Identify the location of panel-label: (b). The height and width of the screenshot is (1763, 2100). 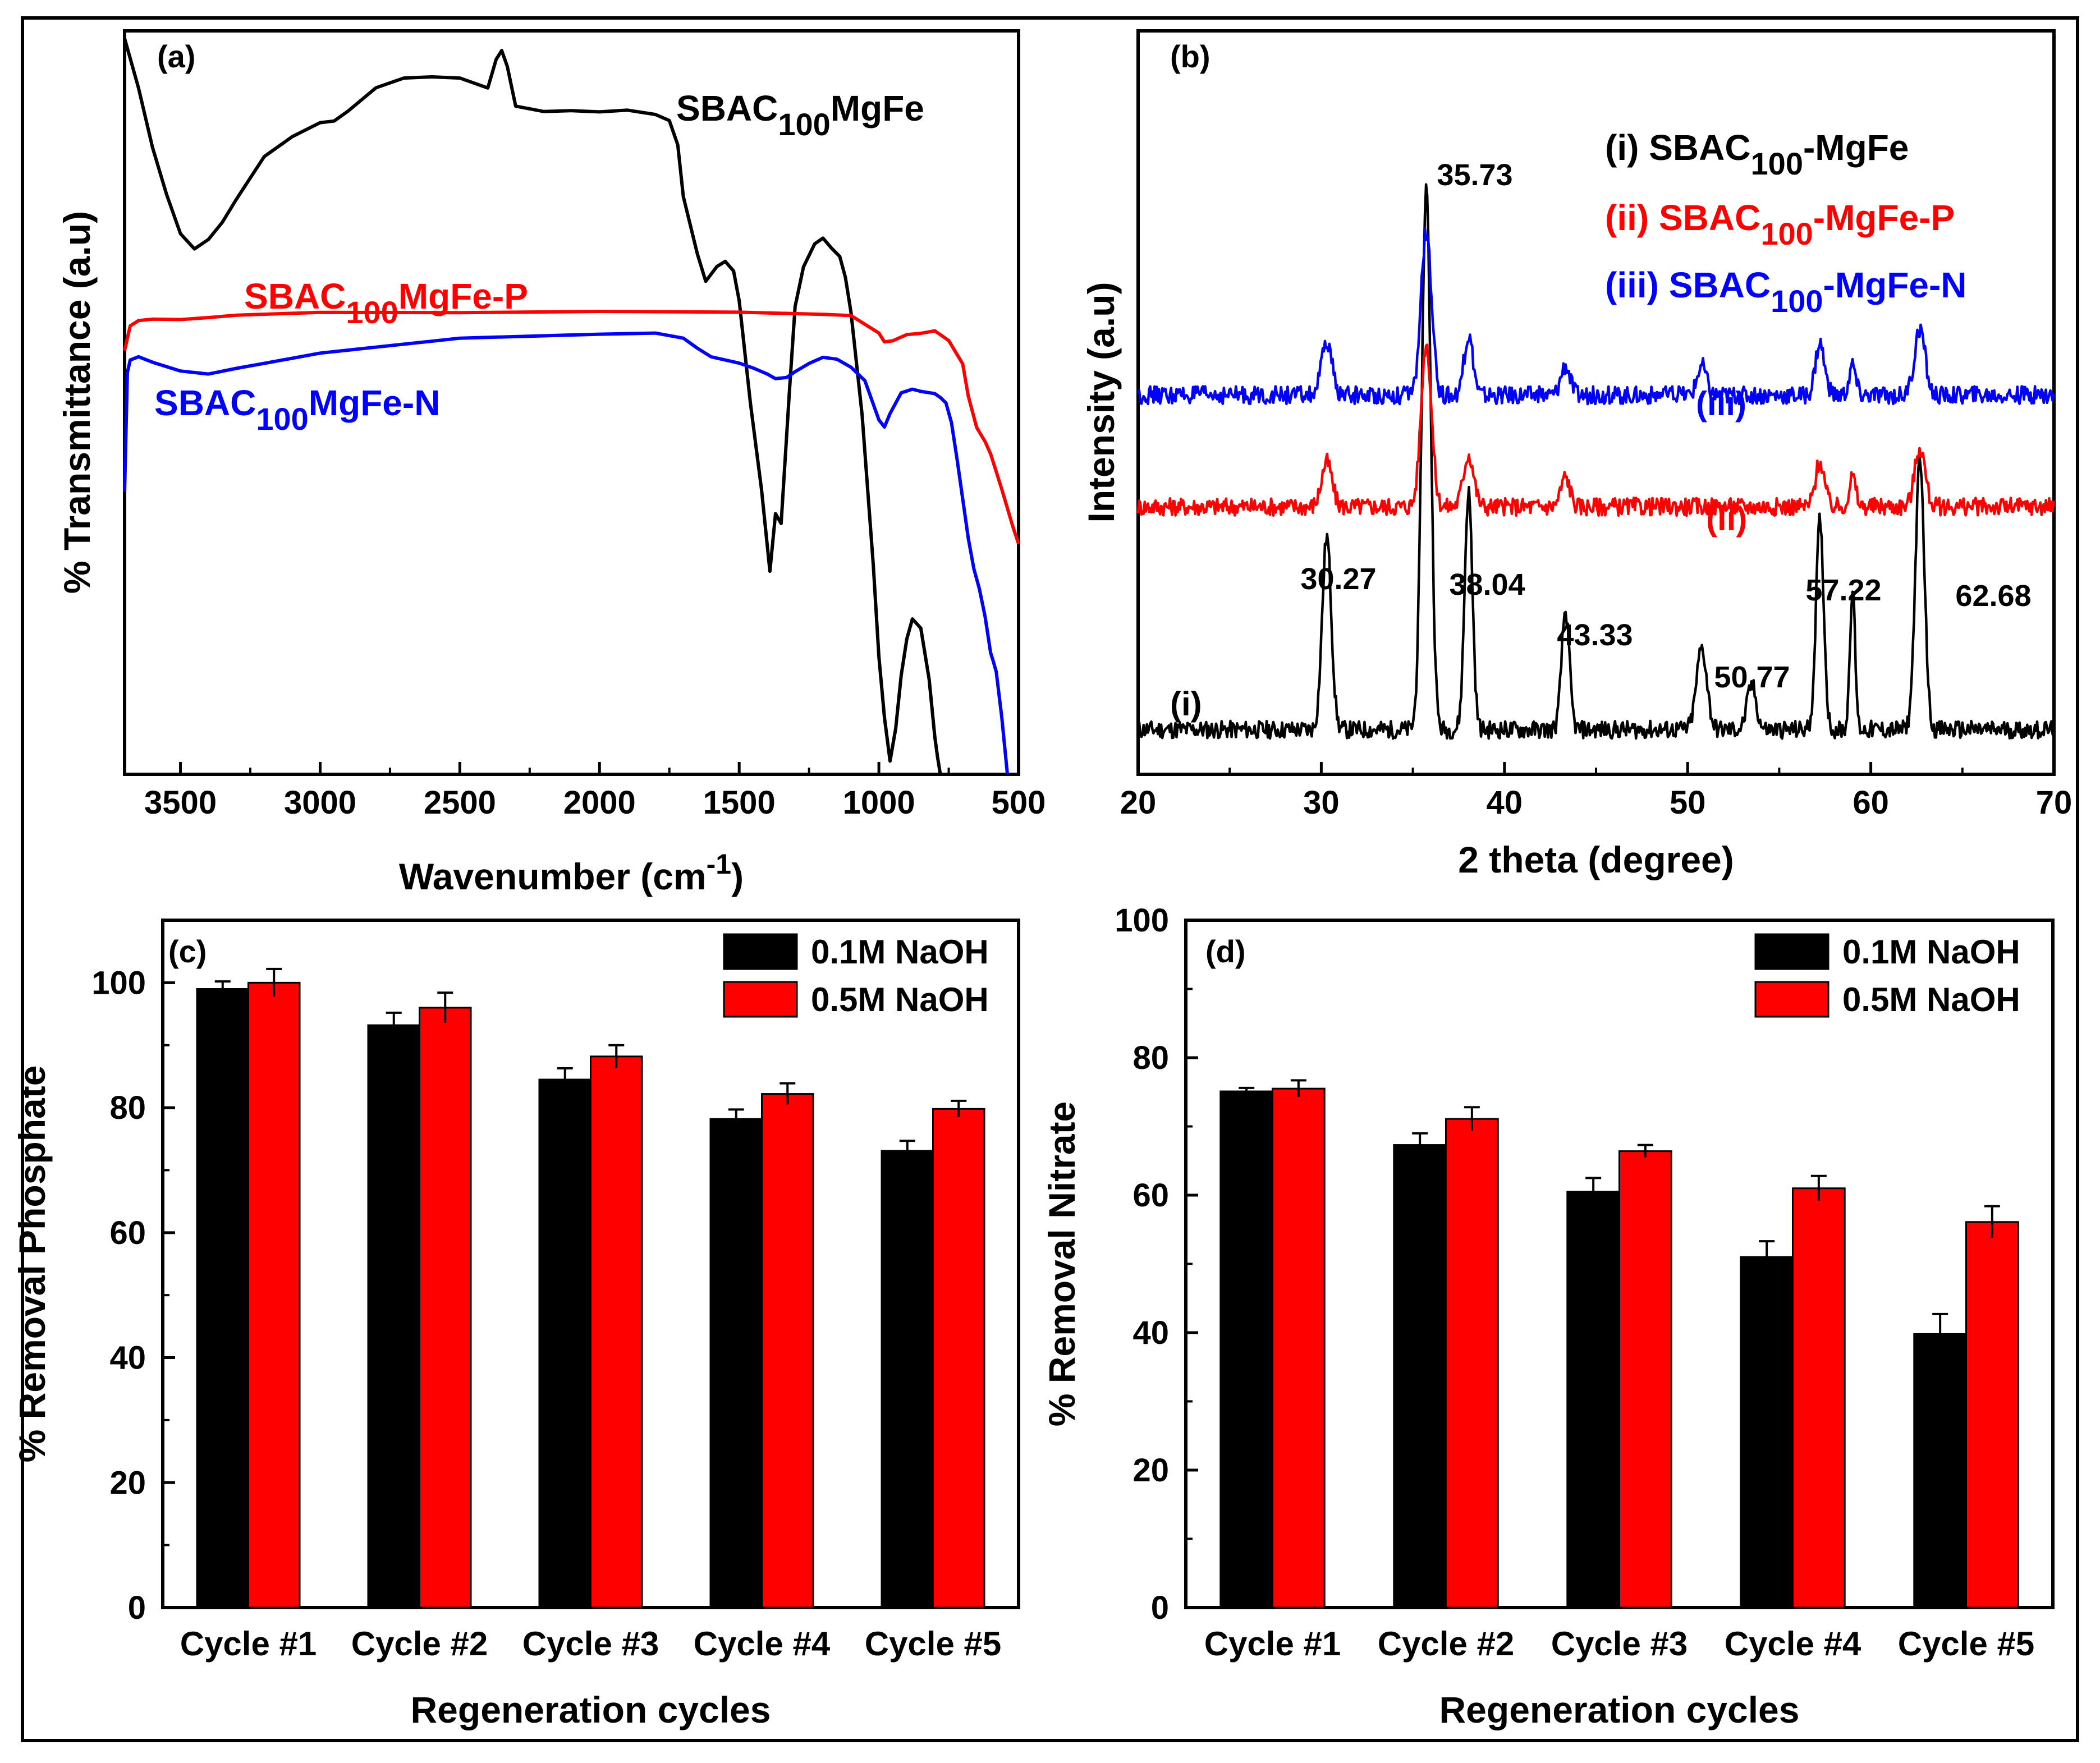
(1190, 57).